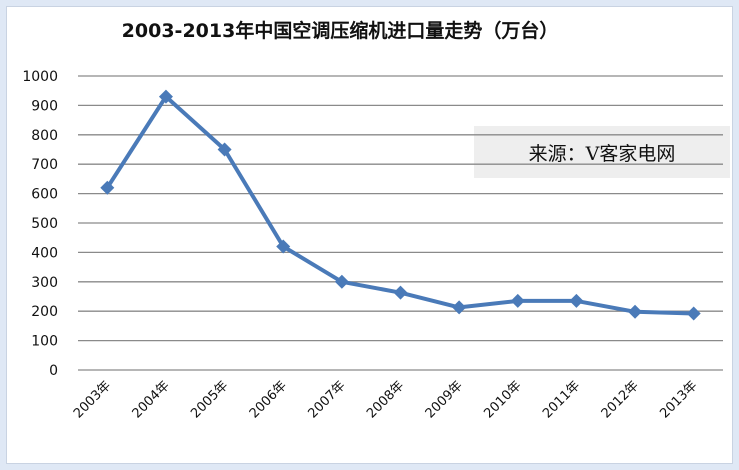 The image size is (739, 470). What do you see at coordinates (502, 399) in the screenshot?
I see `x-tick-label: 2010年` at bounding box center [502, 399].